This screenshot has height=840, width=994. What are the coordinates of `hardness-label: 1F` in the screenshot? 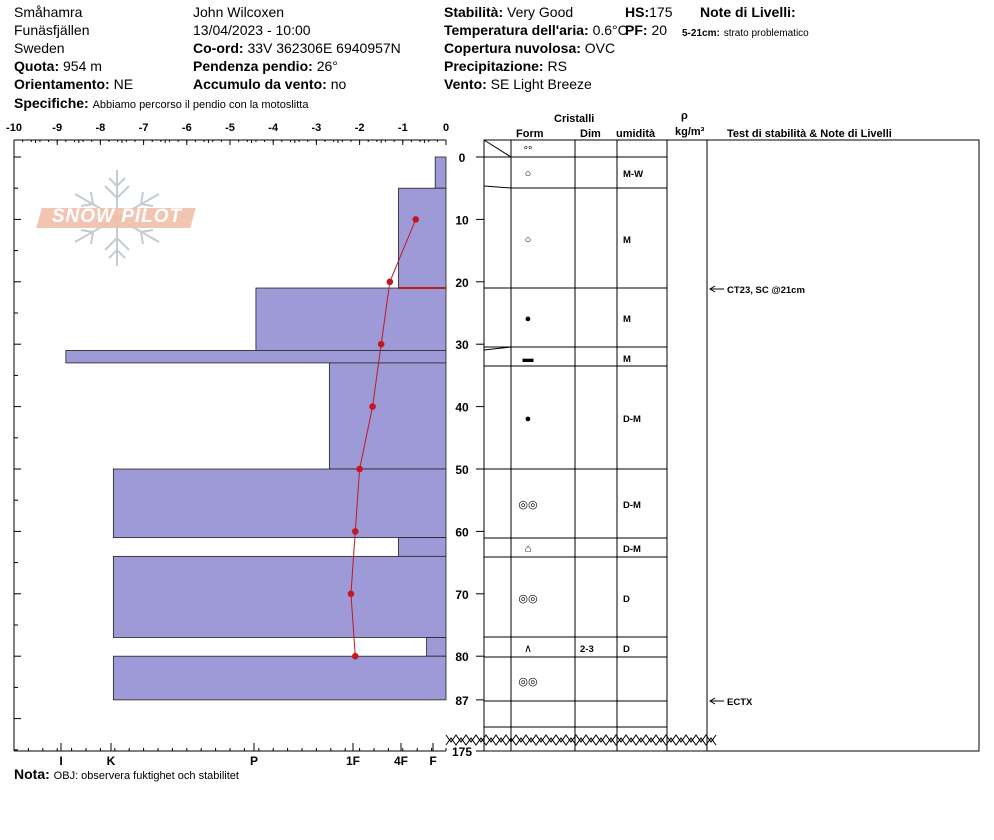 It's located at (353, 761).